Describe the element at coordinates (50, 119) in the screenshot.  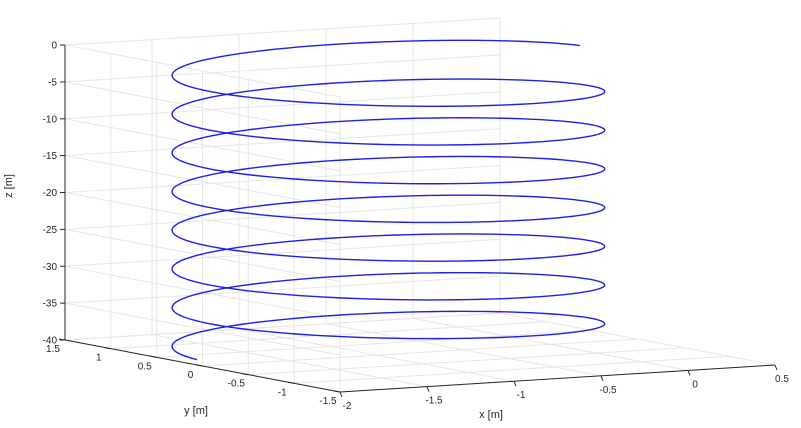
I see `z-tick-label-2: -10` at that location.